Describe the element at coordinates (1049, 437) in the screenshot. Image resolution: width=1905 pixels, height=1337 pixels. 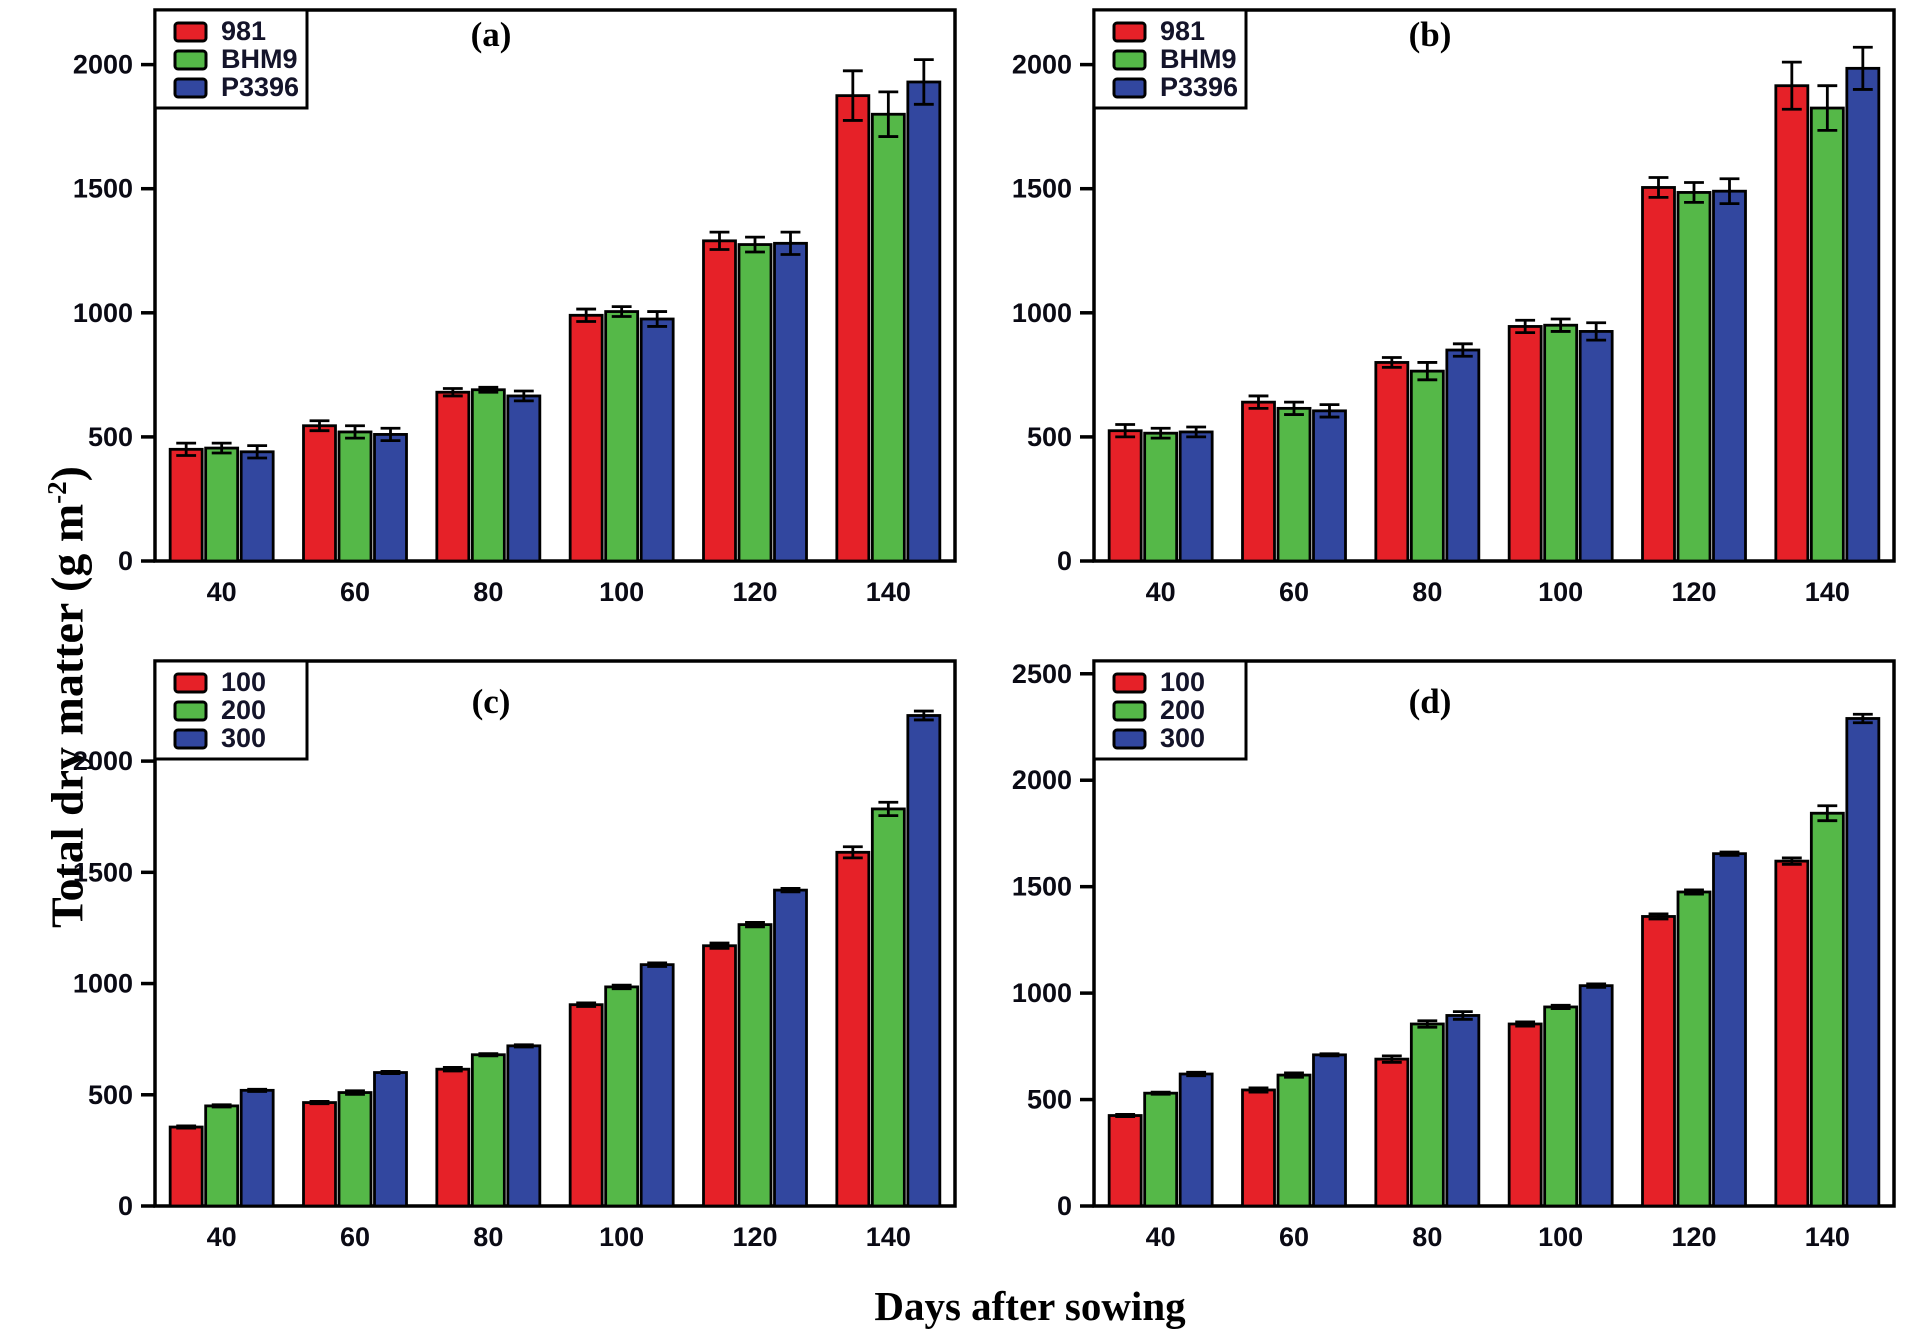
I see `y-tick-label: 500` at that location.